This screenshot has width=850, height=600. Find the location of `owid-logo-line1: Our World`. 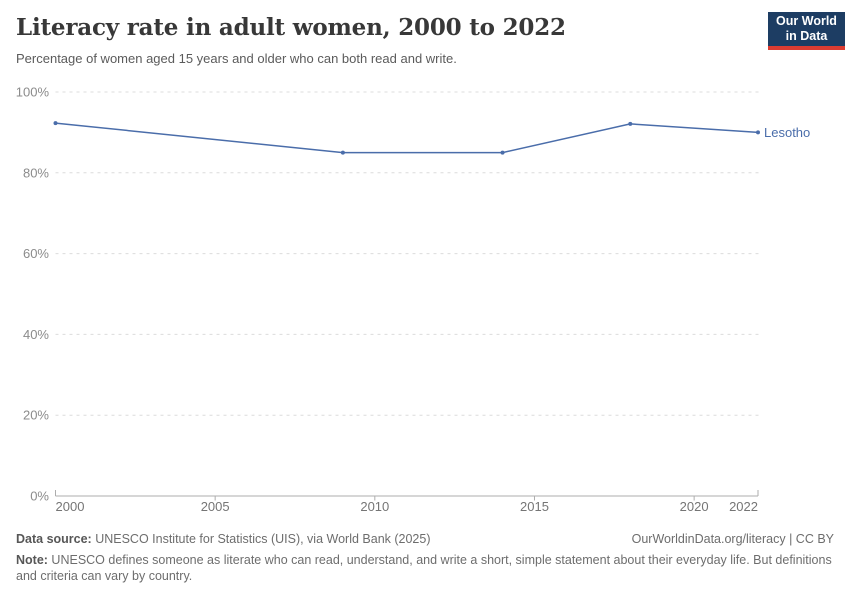

owid-logo-line1: Our World is located at coordinates (806, 21).